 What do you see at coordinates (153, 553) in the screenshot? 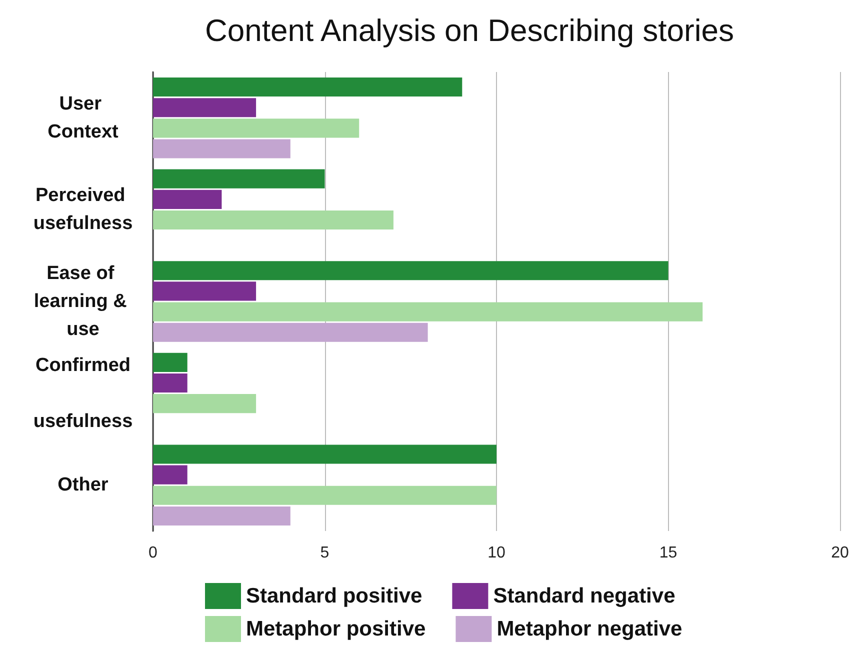
I see `x-tick-label: 0` at bounding box center [153, 553].